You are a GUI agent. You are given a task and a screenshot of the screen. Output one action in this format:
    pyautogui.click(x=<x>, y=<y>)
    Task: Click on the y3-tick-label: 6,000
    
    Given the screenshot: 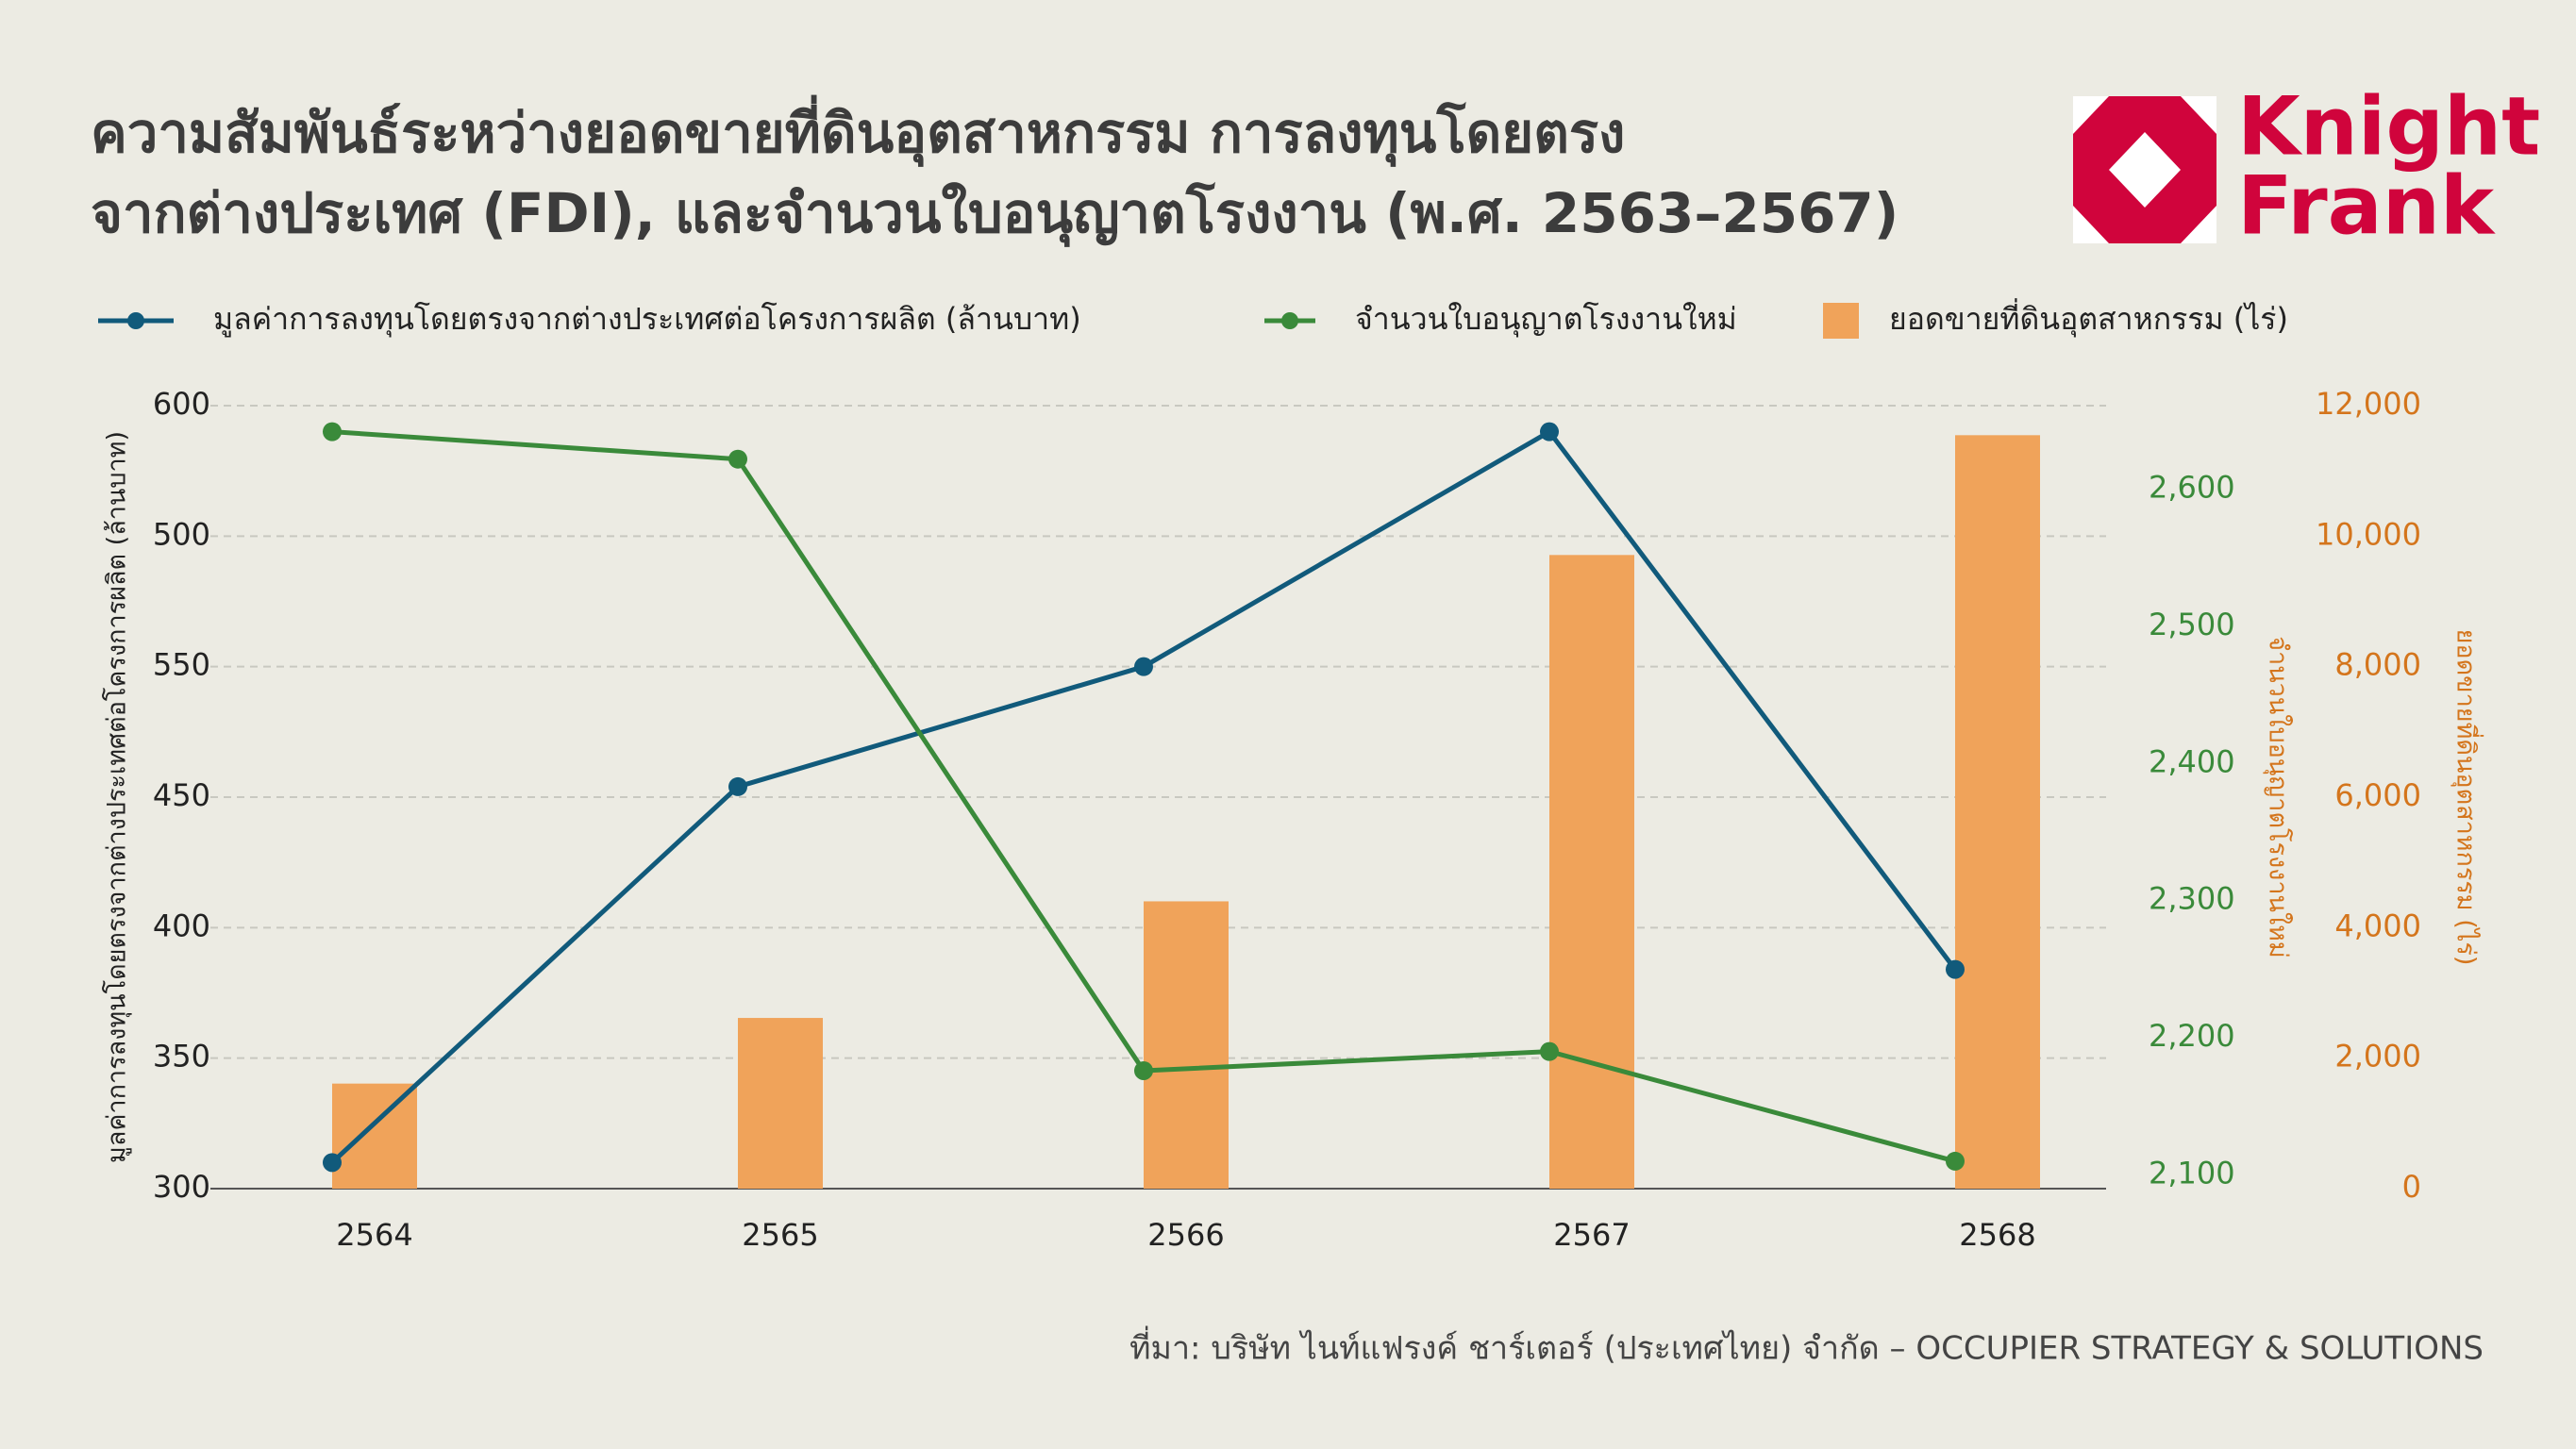 What is the action you would take?
    pyautogui.click(x=2377, y=795)
    